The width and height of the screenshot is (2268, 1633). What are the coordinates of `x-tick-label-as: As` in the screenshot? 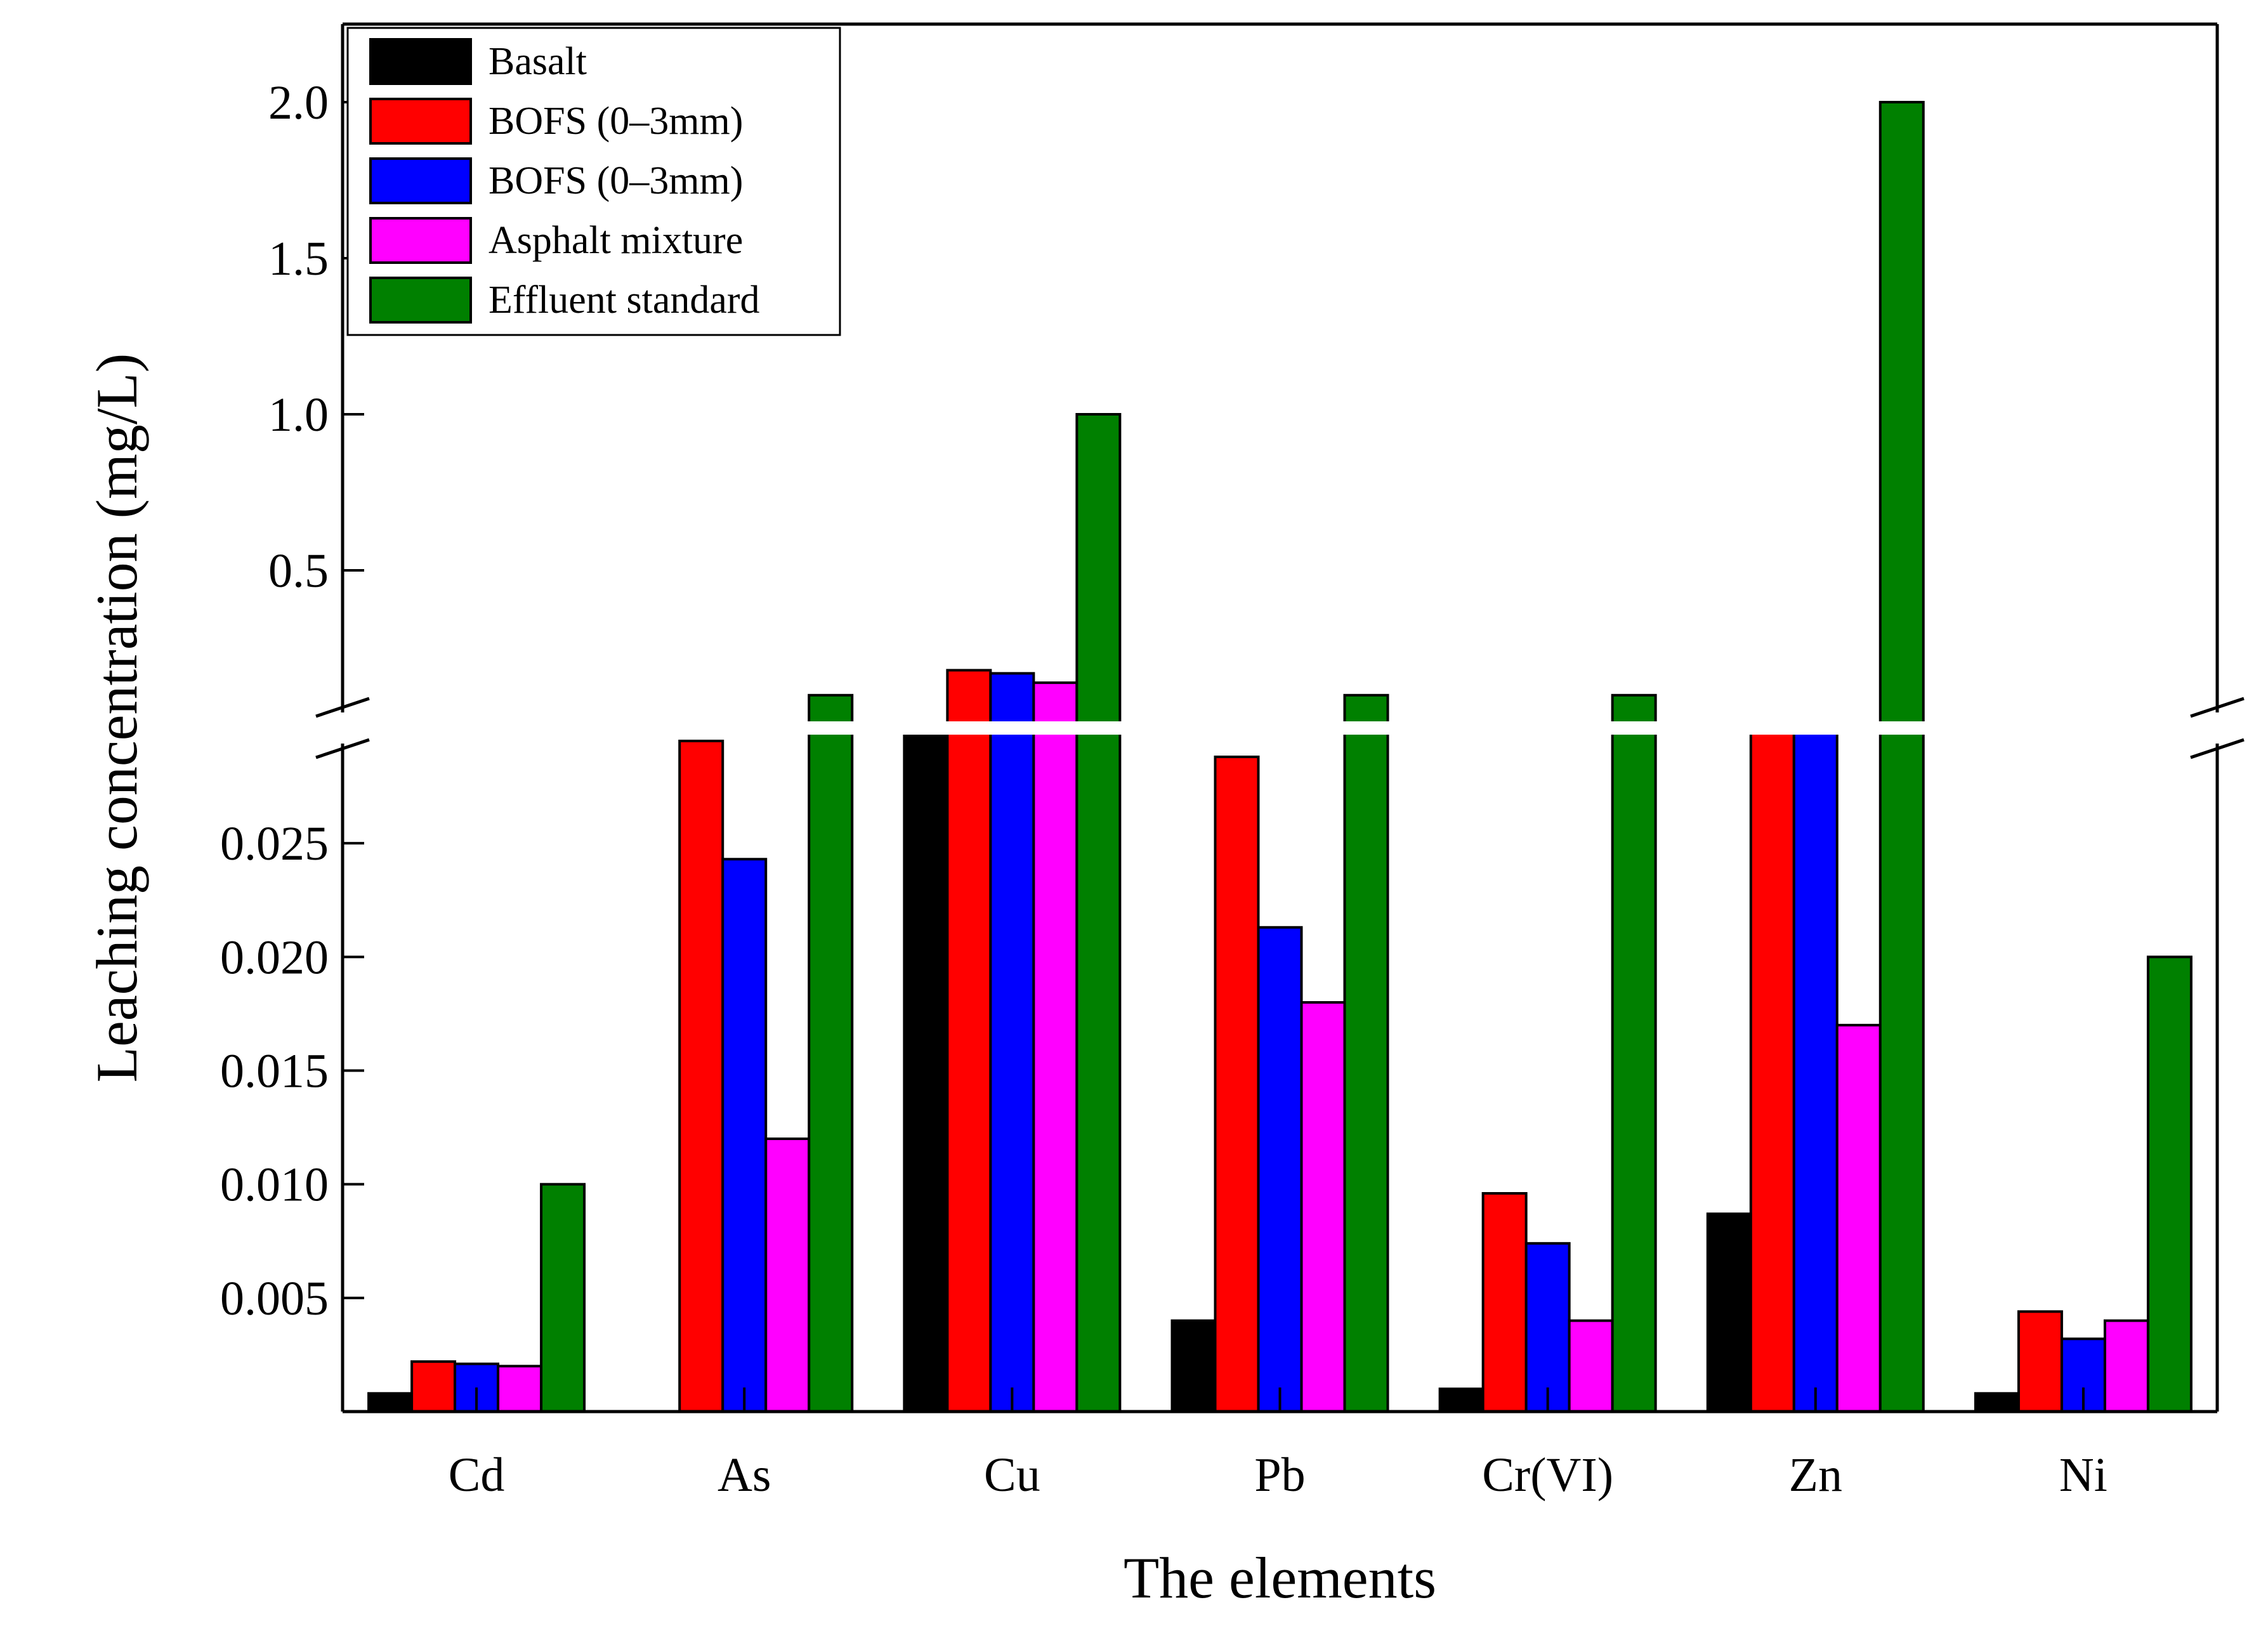 It's located at (744, 1475).